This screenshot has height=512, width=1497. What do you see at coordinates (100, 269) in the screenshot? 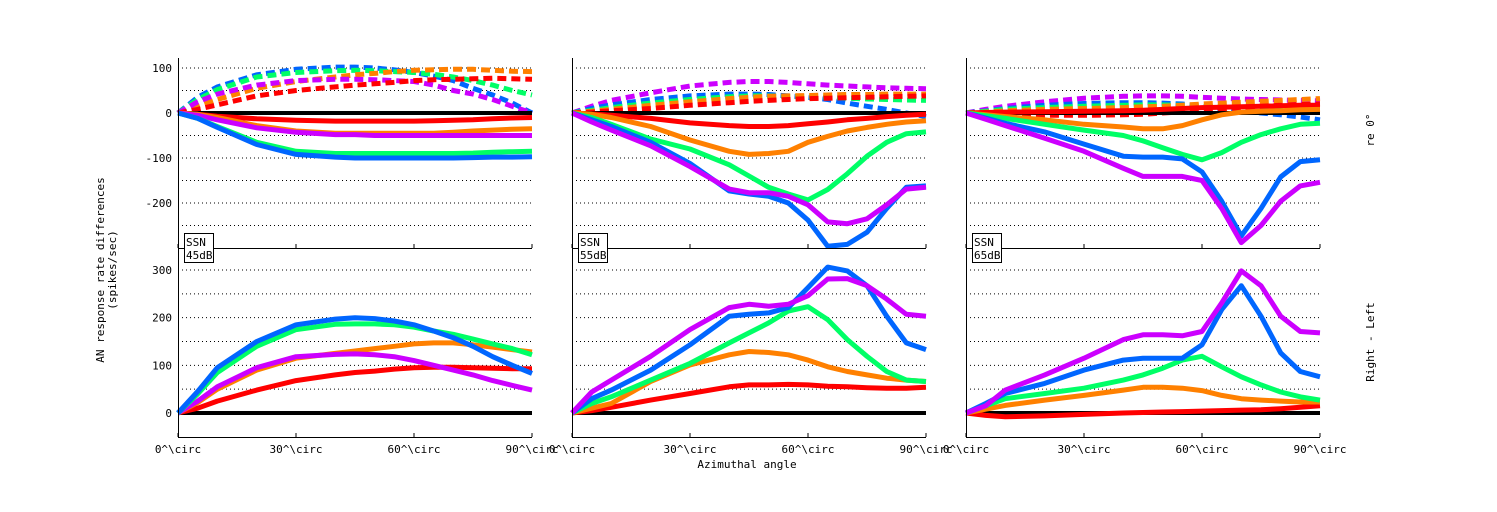
I see `y-axis-label-line1: AN response rate differences` at bounding box center [100, 269].